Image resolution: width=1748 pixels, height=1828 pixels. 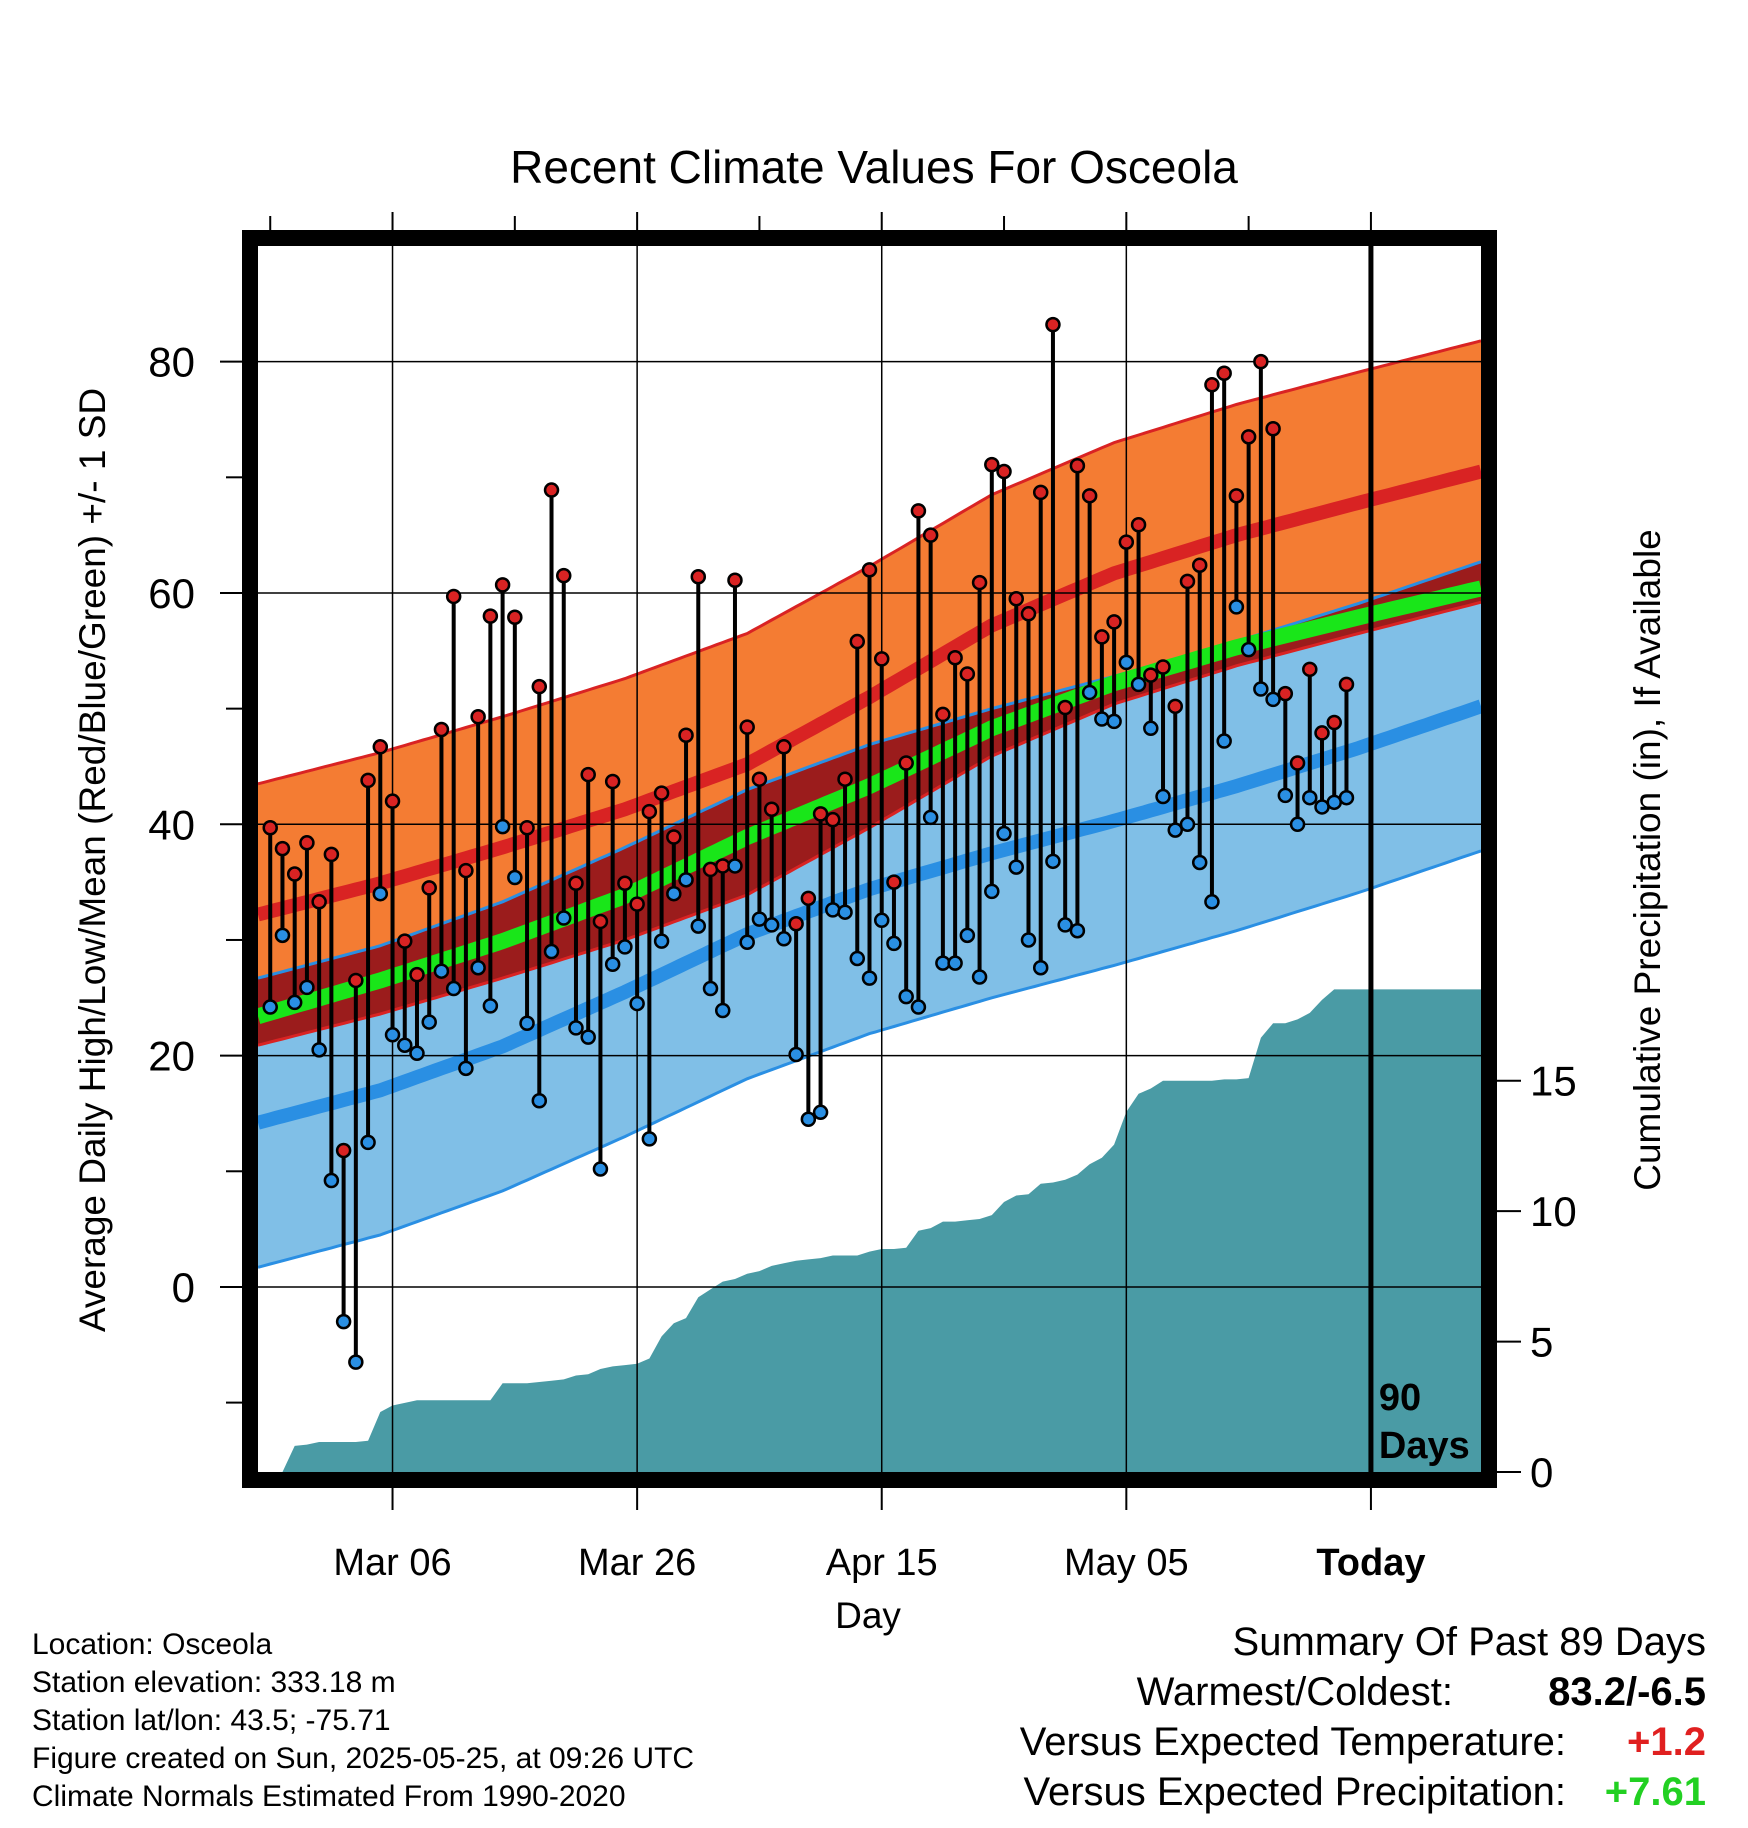 What do you see at coordinates (152, 1644) in the screenshot?
I see `location-text: Location: Osceola` at bounding box center [152, 1644].